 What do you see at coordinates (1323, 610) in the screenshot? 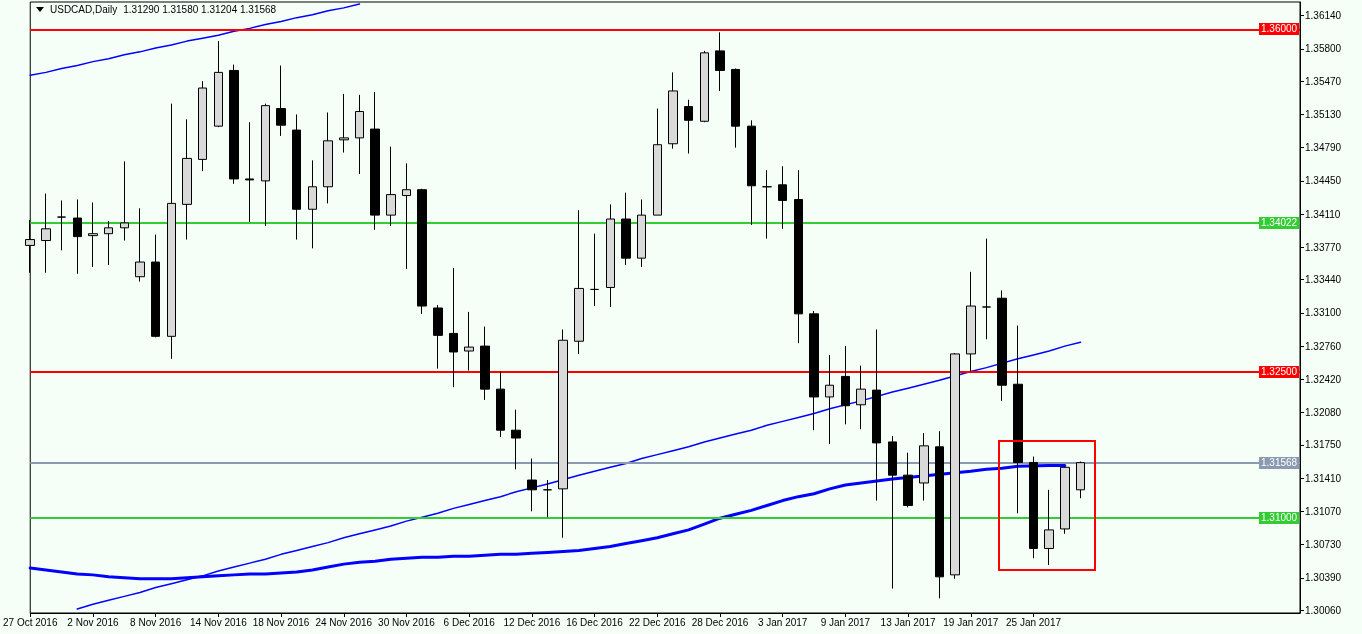
I see `y-tick-label: 1.30060` at bounding box center [1323, 610].